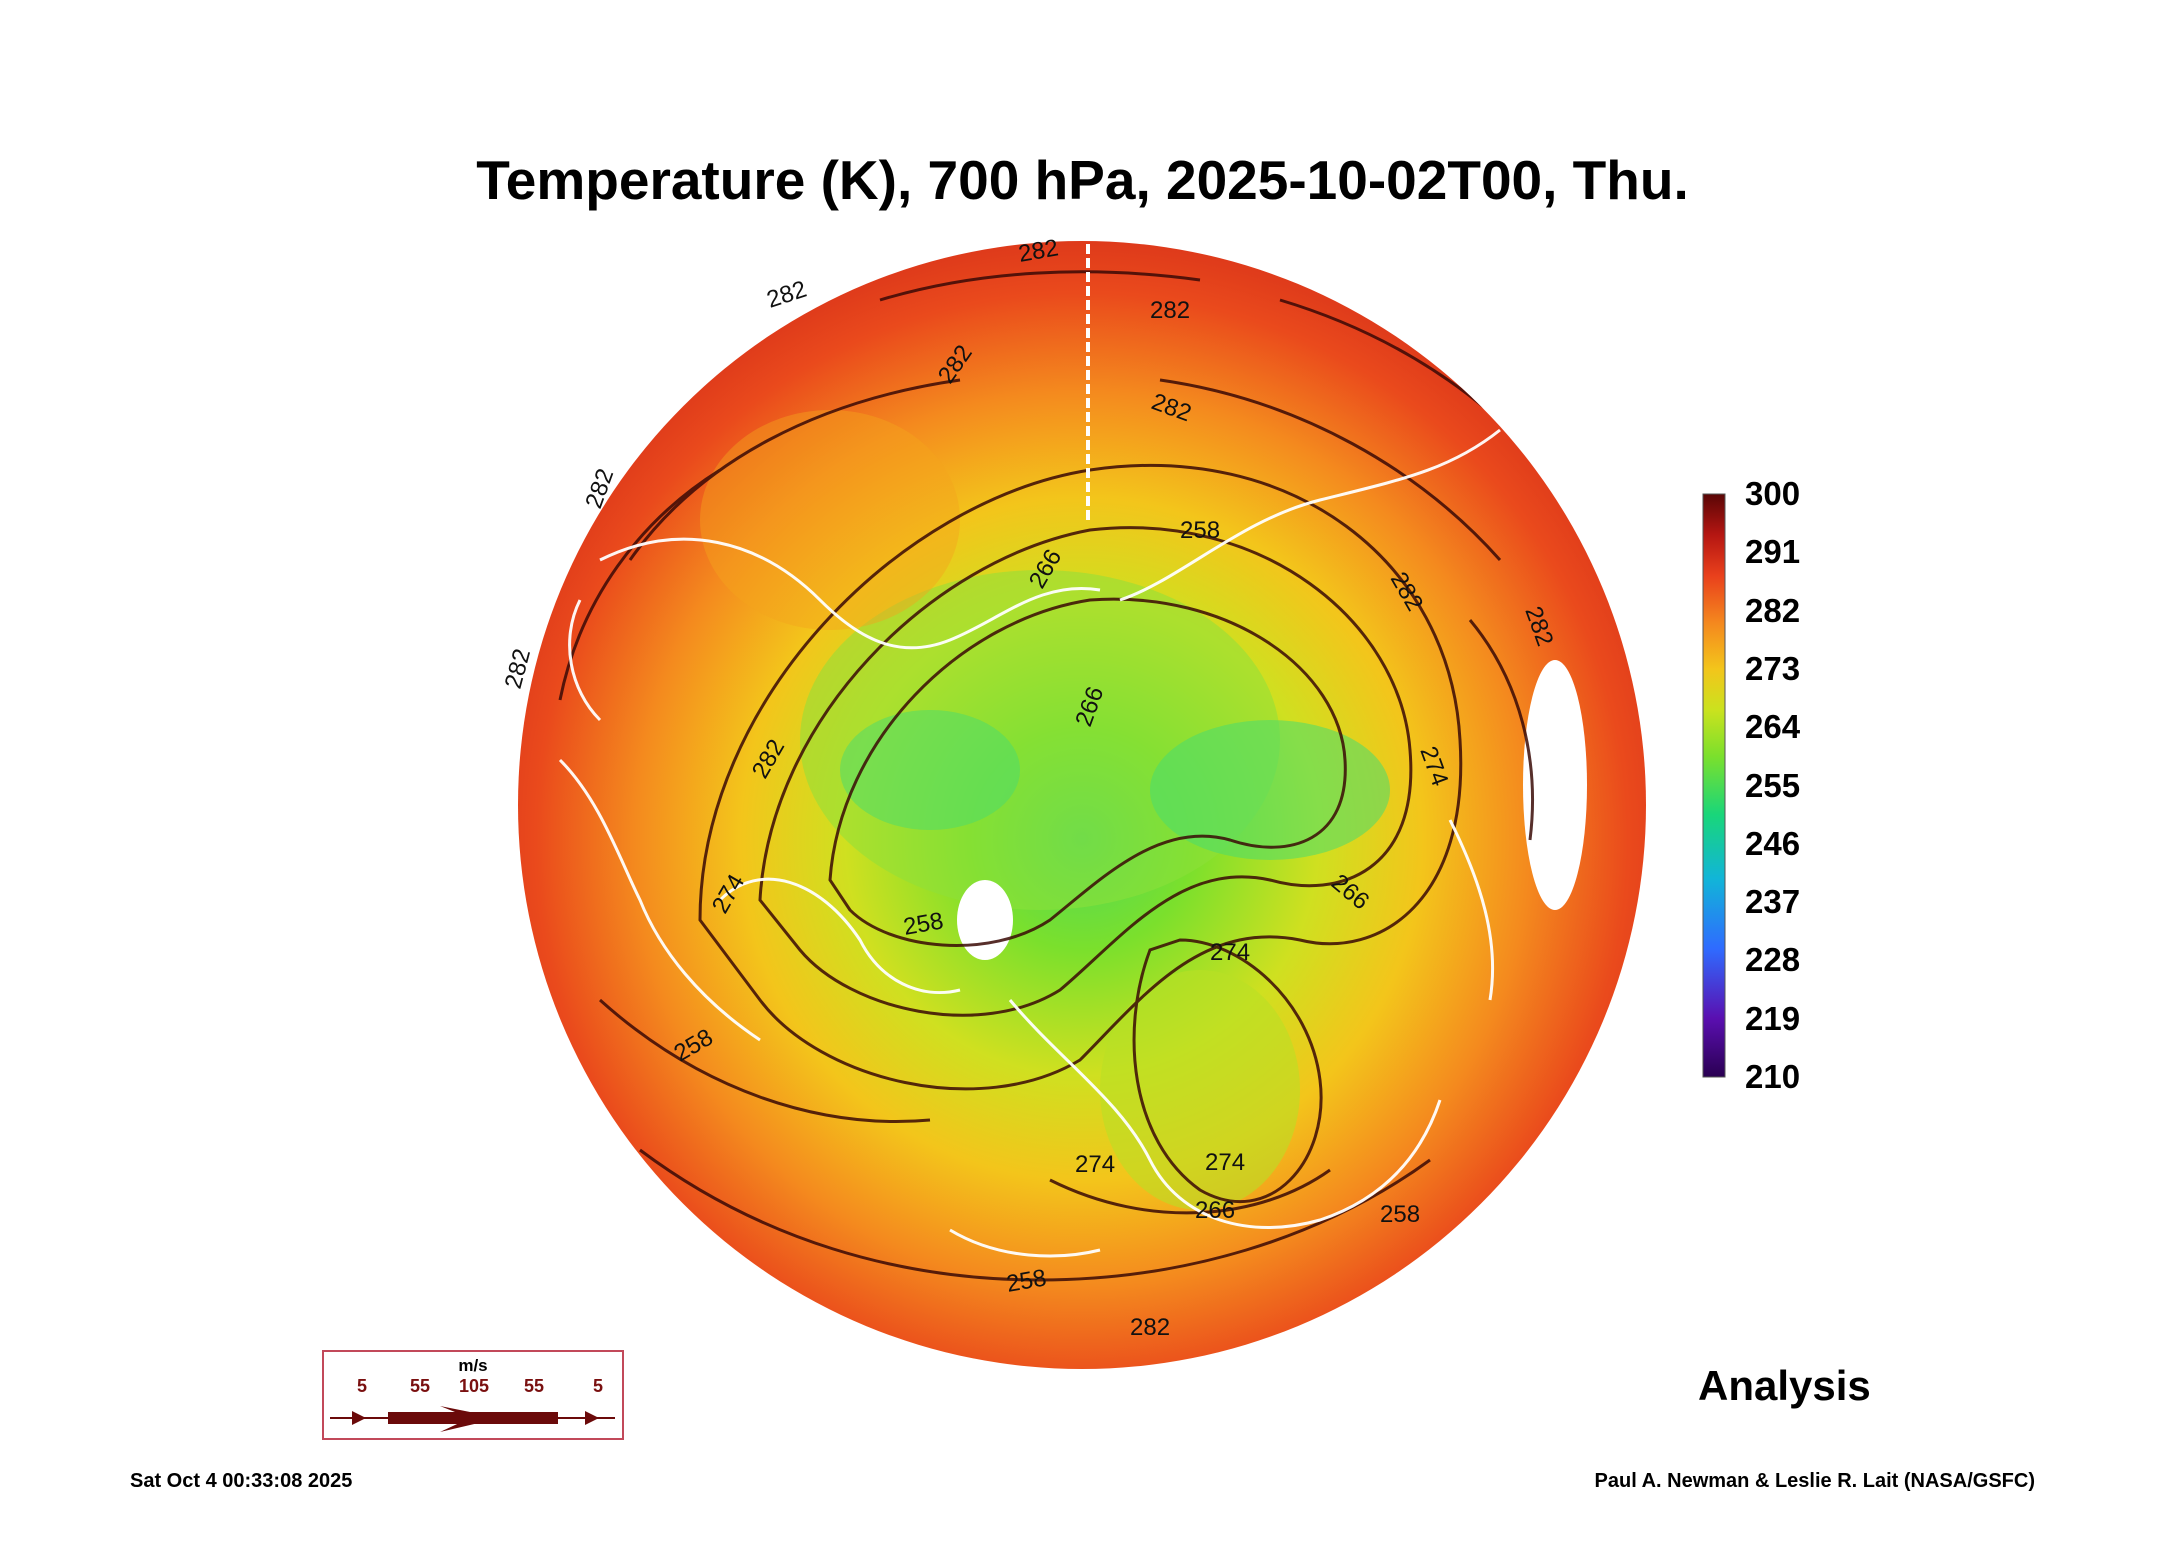 This screenshot has height=1561, width=2165. What do you see at coordinates (1773, 552) in the screenshot?
I see `colorbar-tick-label: 291` at bounding box center [1773, 552].